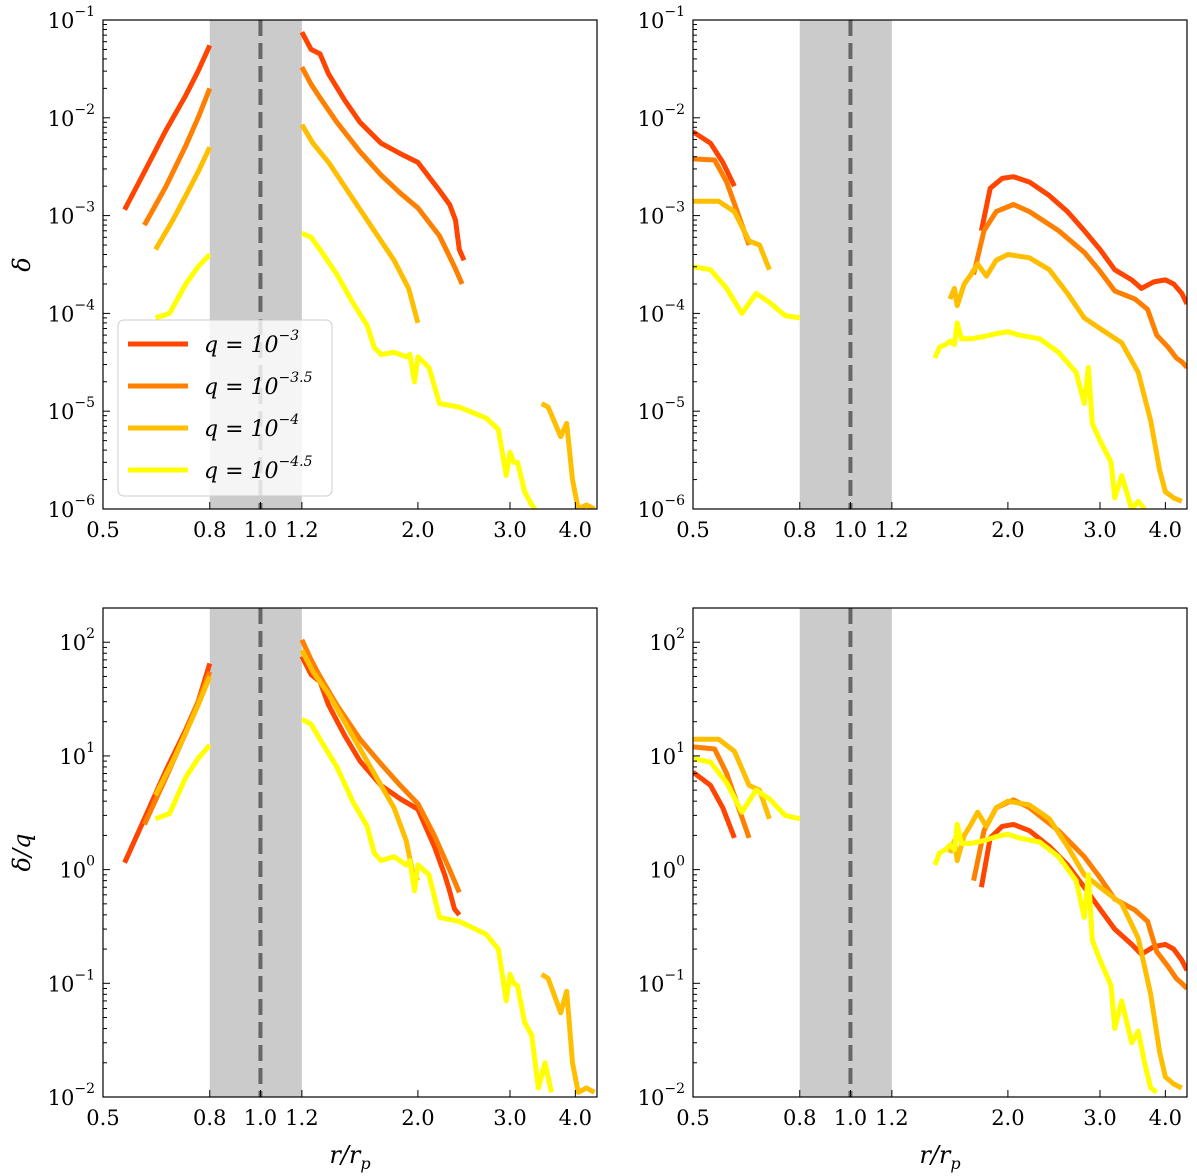  I want to click on y-tick-label: 10⁻³, so click(661, 214).